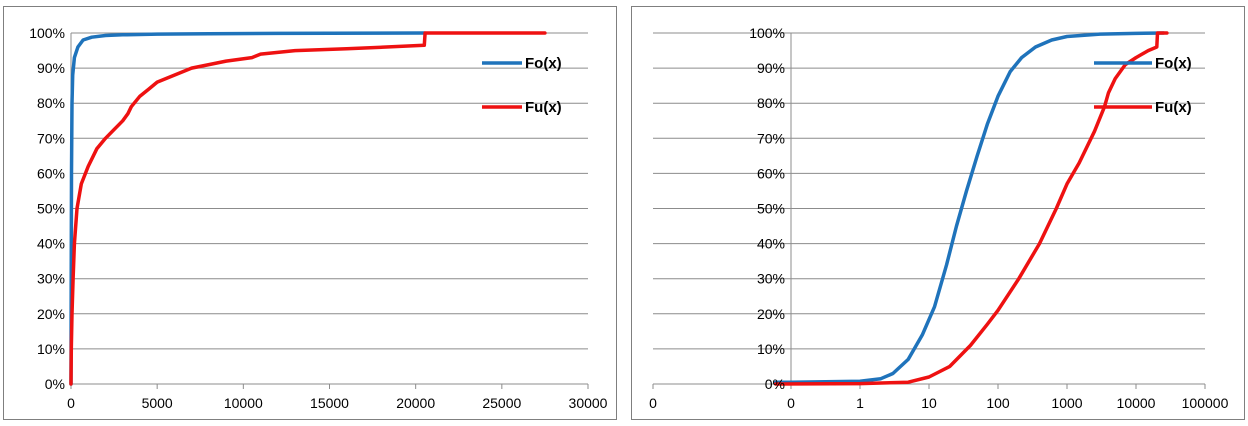 Image resolution: width=1248 pixels, height=426 pixels. What do you see at coordinates (329, 403) in the screenshot?
I see `x-tick-label: 15000` at bounding box center [329, 403].